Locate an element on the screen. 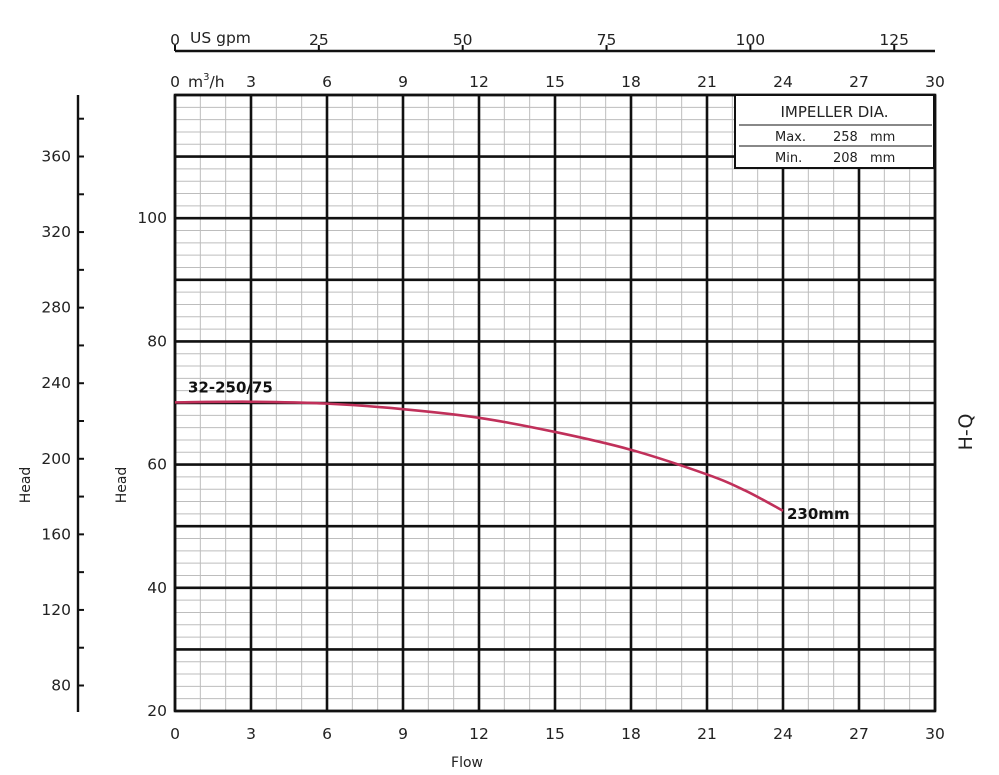  x-tick-label: 6 is located at coordinates (327, 734).